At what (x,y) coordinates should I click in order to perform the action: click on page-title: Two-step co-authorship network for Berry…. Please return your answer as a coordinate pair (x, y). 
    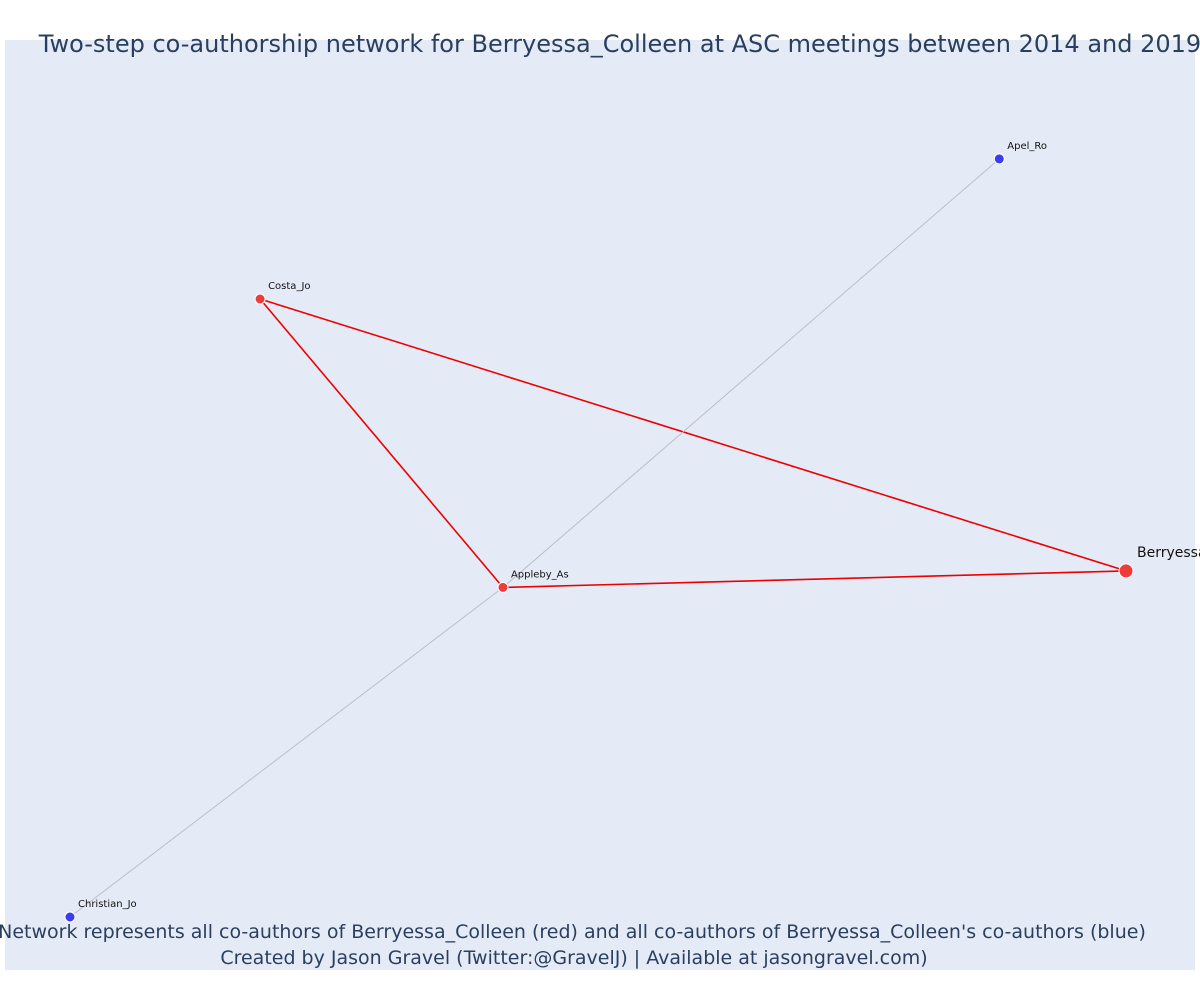
    Looking at the image, I should click on (619, 44).